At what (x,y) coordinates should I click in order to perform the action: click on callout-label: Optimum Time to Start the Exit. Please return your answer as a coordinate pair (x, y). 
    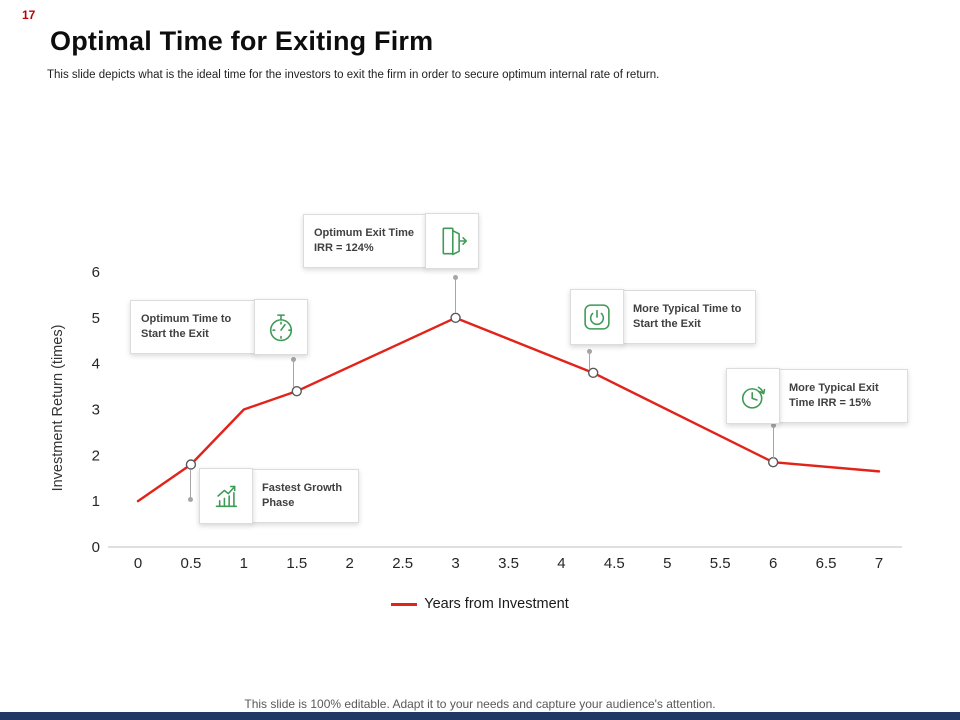
    Looking at the image, I should click on (193, 327).